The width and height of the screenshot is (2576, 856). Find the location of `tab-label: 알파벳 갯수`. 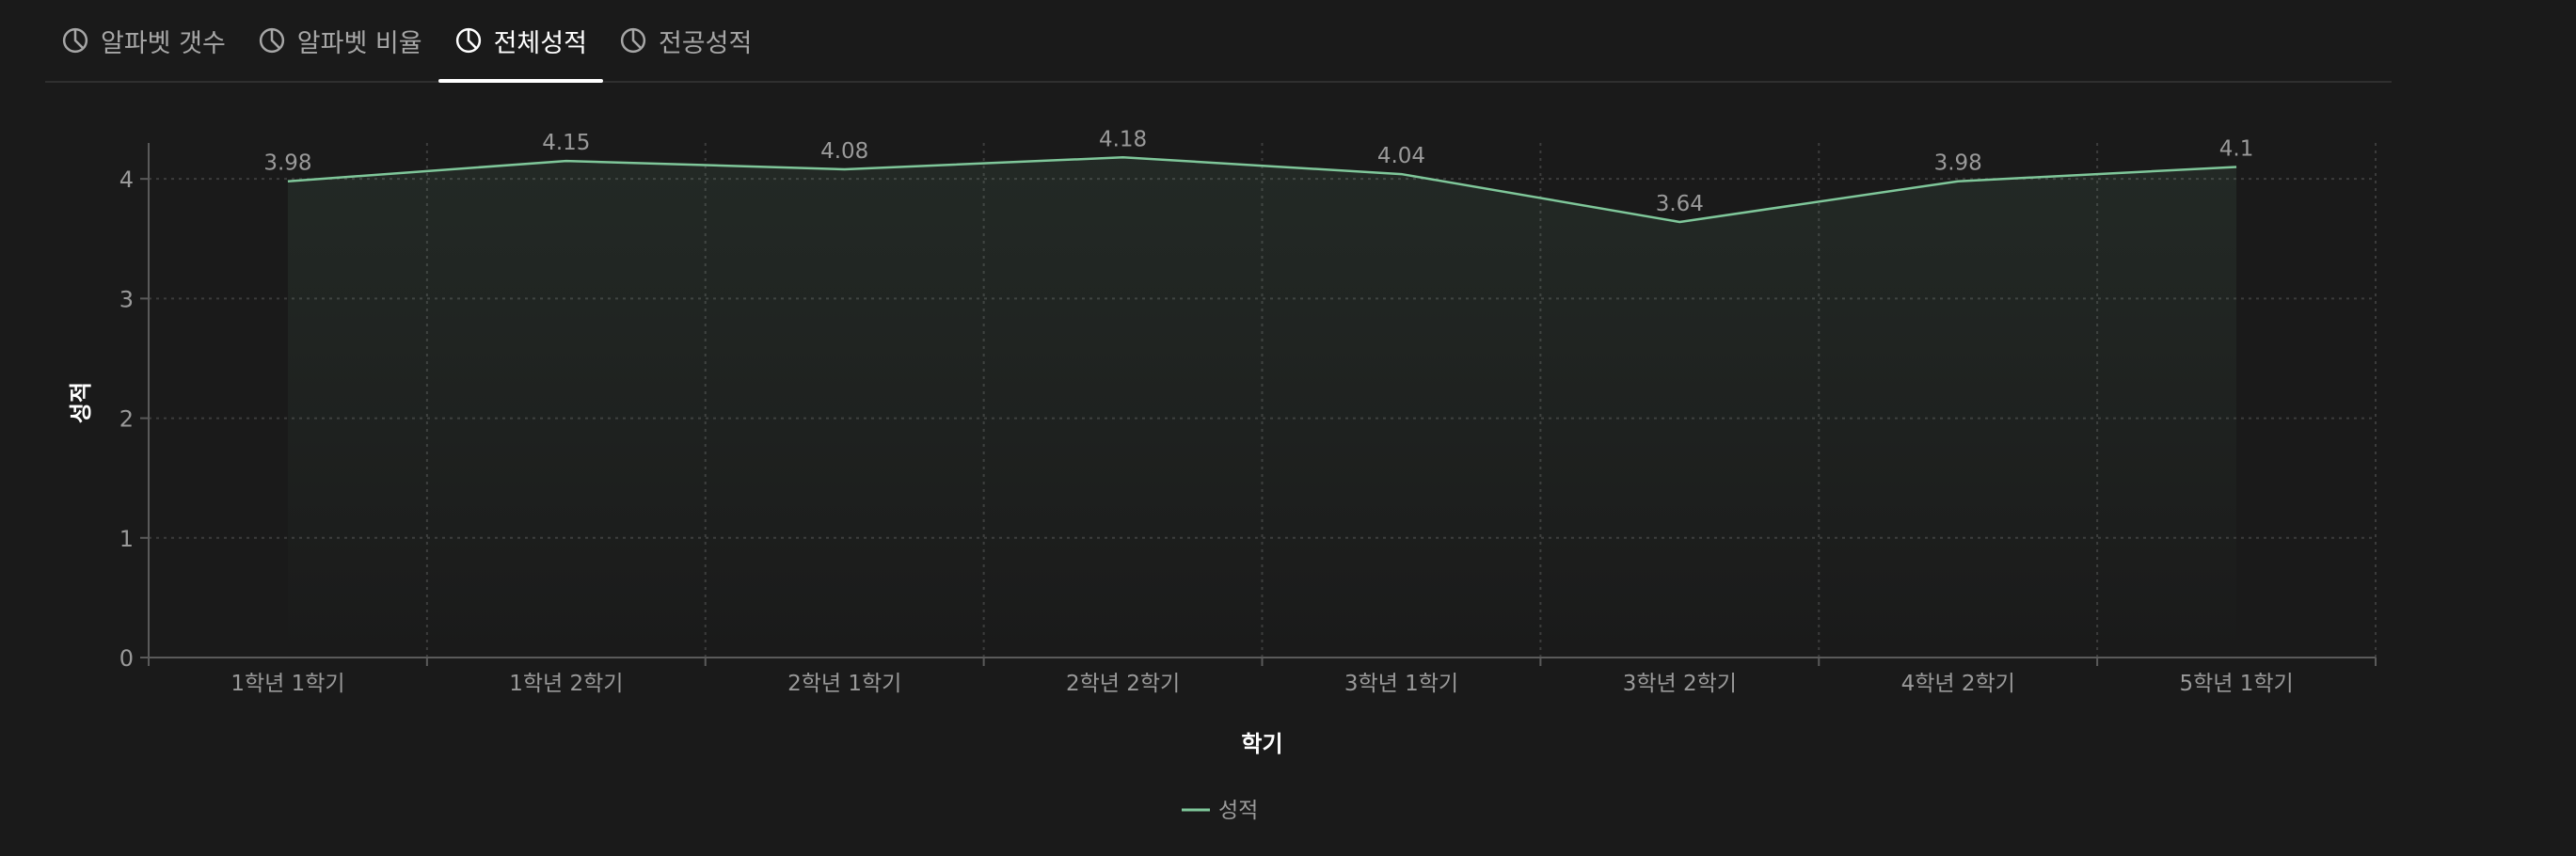

tab-label: 알파벳 갯수 is located at coordinates (164, 43).